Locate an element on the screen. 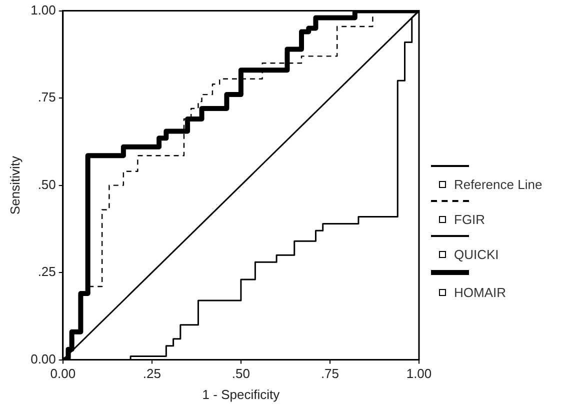  x-tick-label: .25 is located at coordinates (151, 374).